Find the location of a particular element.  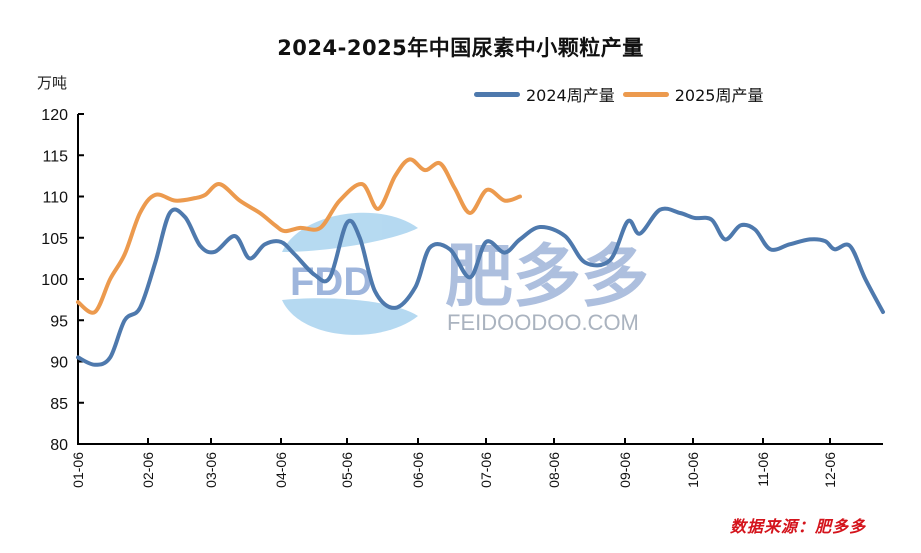

x-tick-label: 06-06 is located at coordinates (418, 470).